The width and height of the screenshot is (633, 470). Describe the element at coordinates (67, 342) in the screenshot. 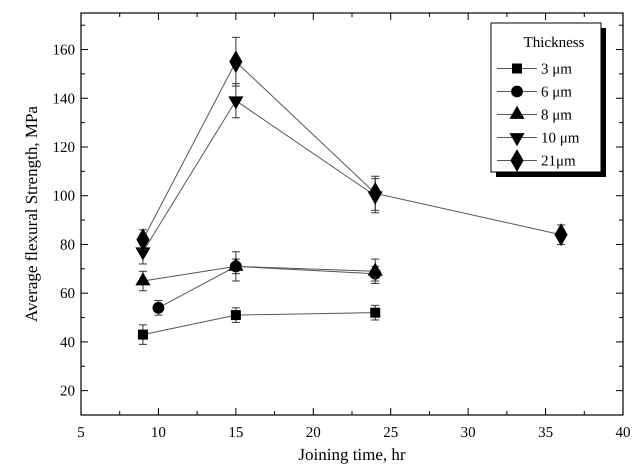

I see `y-tick-label: 40` at that location.